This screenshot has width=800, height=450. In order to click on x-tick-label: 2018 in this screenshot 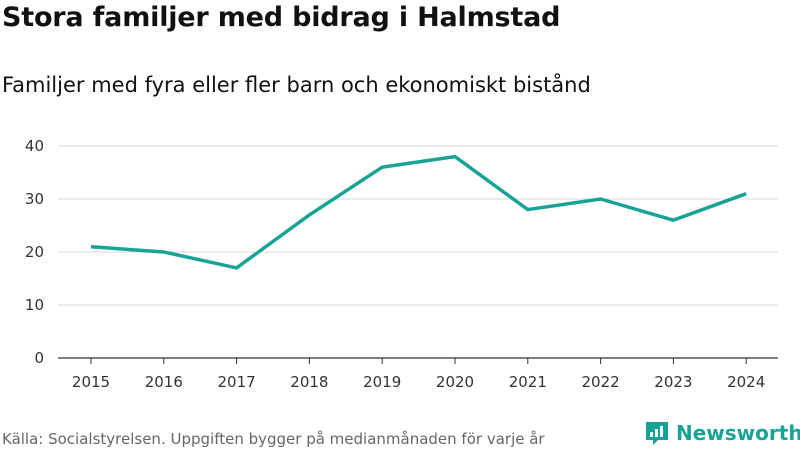, I will do `click(309, 382)`.